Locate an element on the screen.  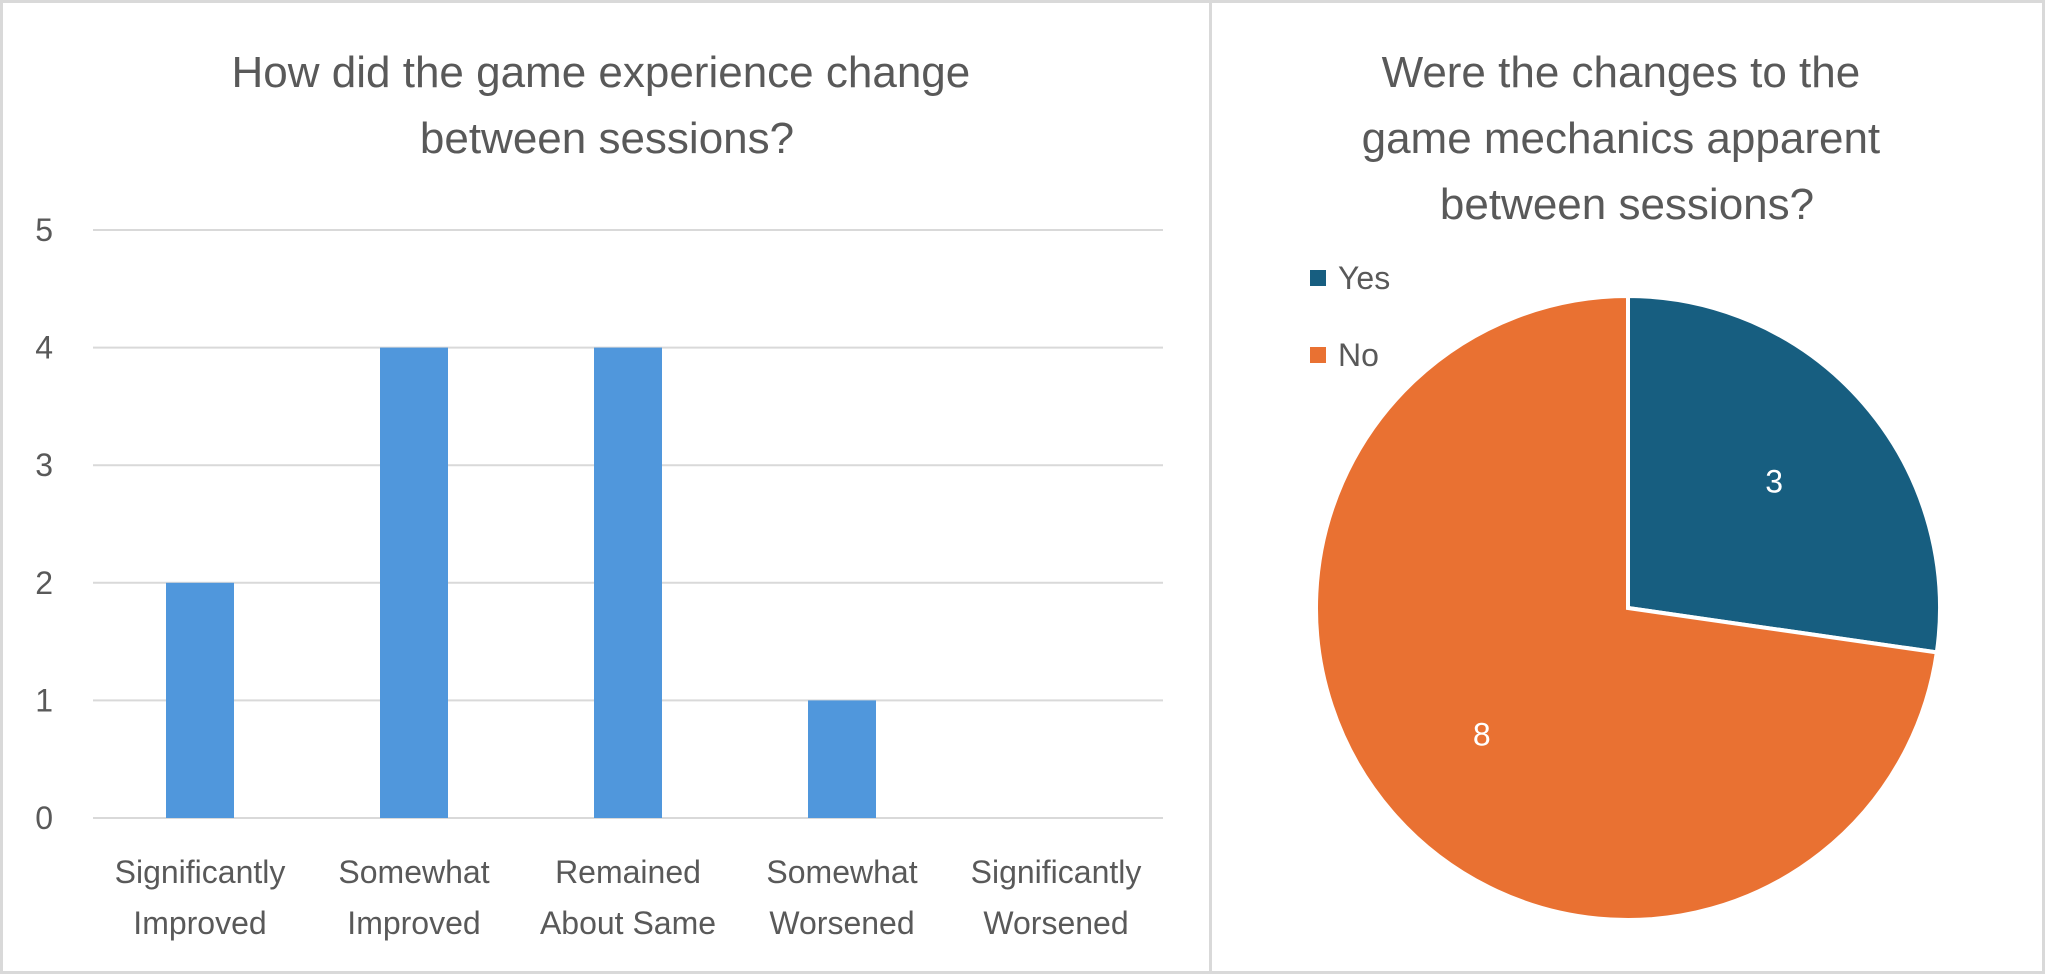
legend-label-no: No is located at coordinates (1358, 355).